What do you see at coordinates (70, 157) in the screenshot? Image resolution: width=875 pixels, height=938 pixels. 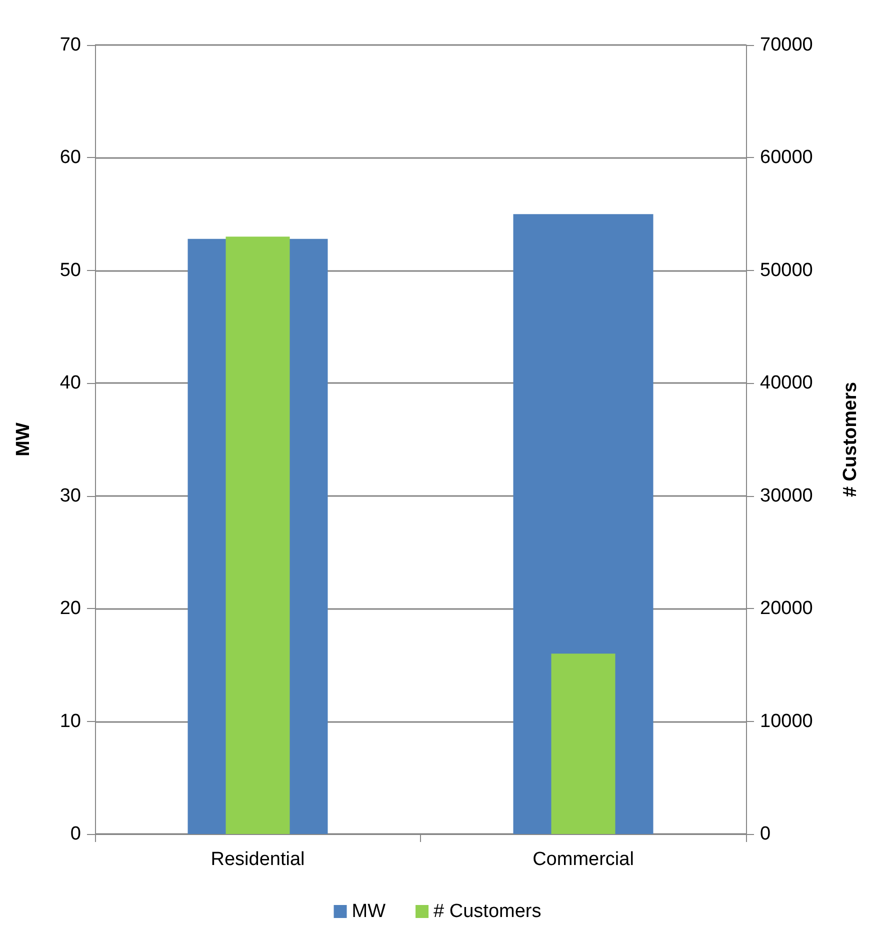 I see `y-tick-label: 60` at bounding box center [70, 157].